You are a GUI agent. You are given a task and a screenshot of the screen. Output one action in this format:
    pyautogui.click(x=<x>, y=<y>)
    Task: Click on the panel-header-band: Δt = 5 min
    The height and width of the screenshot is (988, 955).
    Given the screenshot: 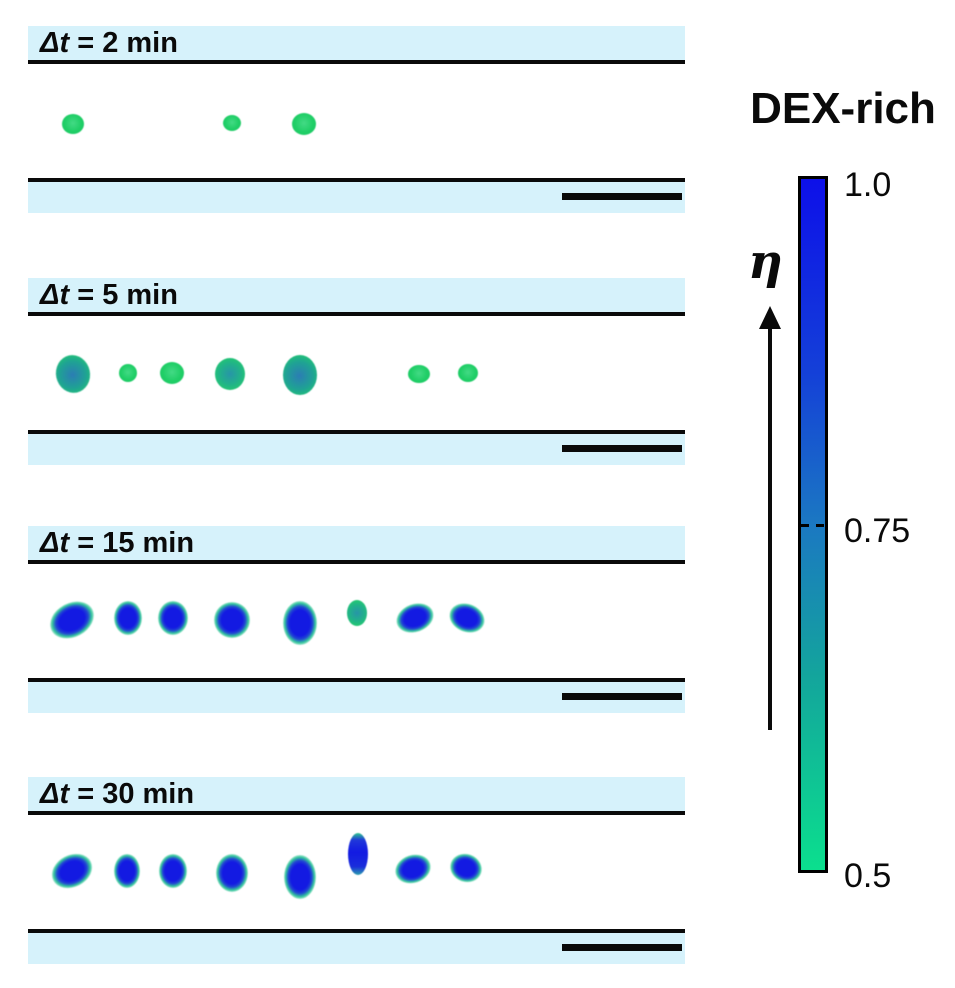 What is the action you would take?
    pyautogui.click(x=356, y=297)
    